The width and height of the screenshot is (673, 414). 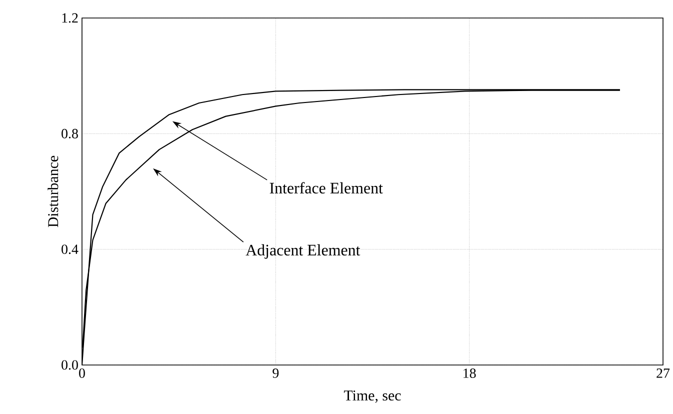 What do you see at coordinates (70, 249) in the screenshot?
I see `y-tick-label: 0.4` at bounding box center [70, 249].